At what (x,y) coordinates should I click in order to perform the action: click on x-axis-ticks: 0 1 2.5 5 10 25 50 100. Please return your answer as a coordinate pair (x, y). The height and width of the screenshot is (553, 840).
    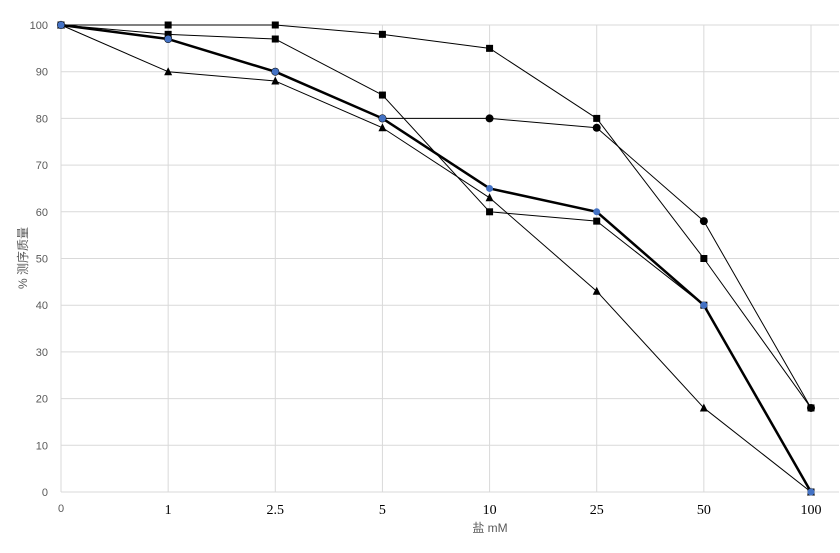
    Looking at the image, I should click on (440, 510).